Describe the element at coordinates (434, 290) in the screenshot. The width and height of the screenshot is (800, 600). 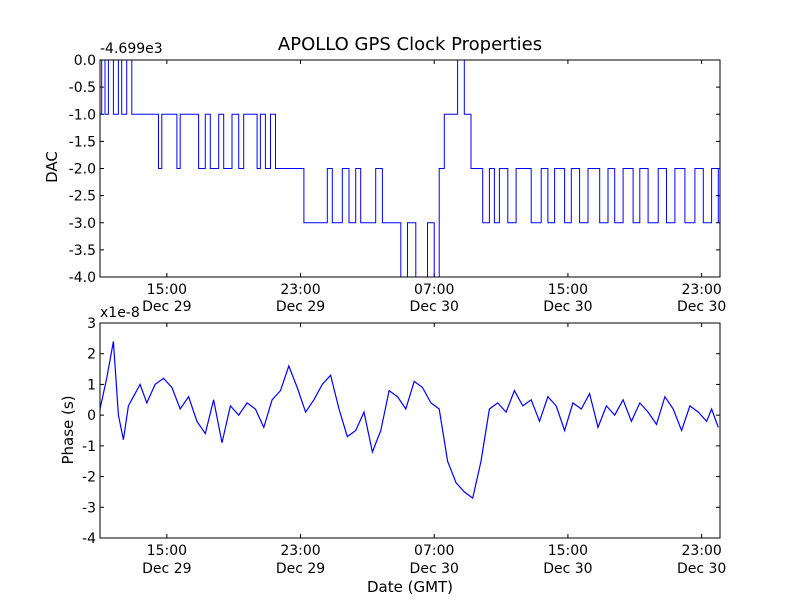
I see `dac-xtick-time-label: 07:00` at that location.